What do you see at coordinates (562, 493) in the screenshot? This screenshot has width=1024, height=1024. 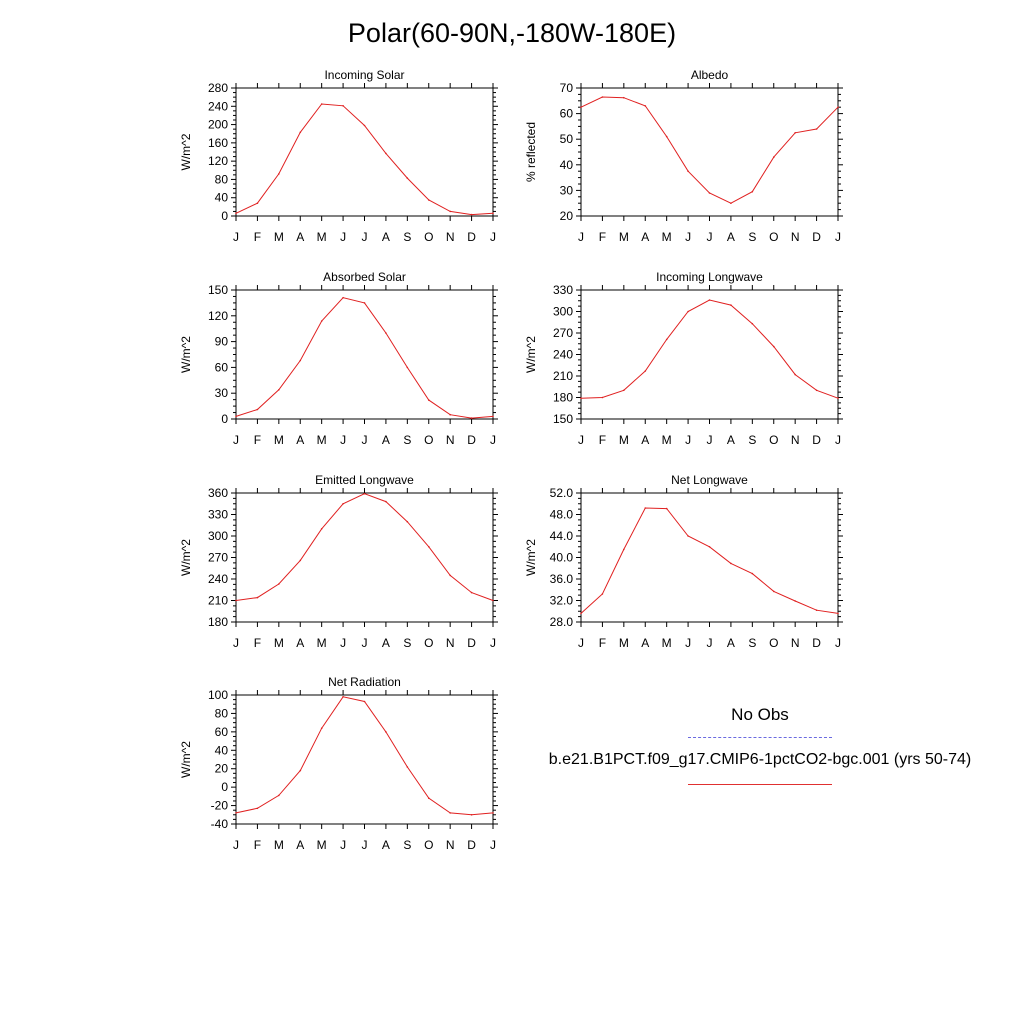 I see `y-tick-label: 52.0` at bounding box center [562, 493].